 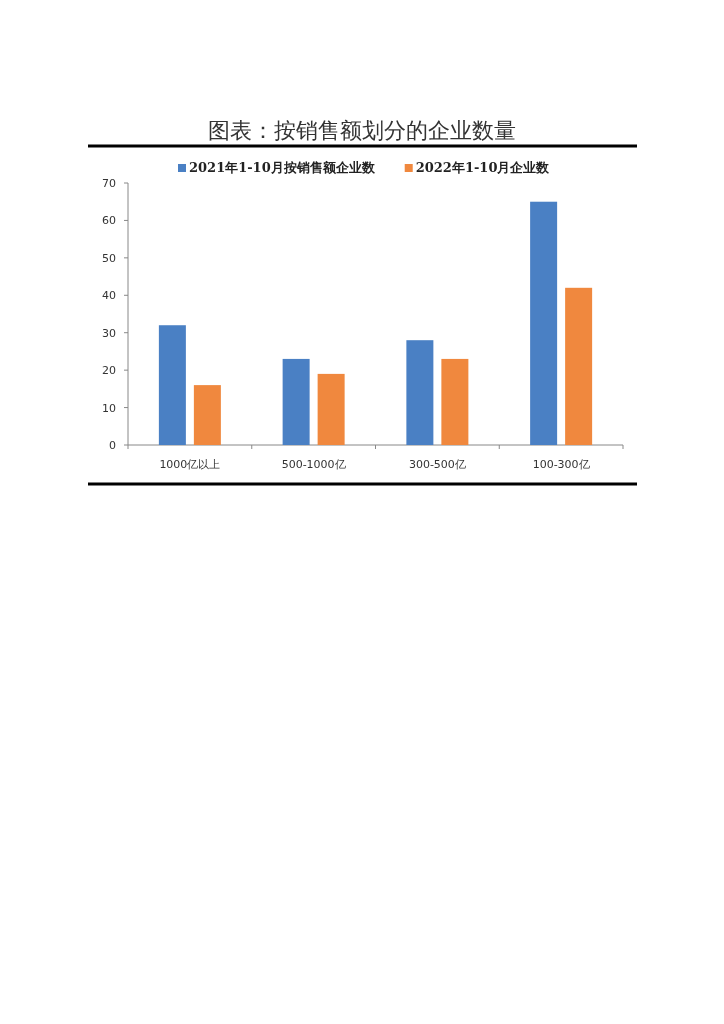 I want to click on y-tick-label: 50, so click(x=109, y=258).